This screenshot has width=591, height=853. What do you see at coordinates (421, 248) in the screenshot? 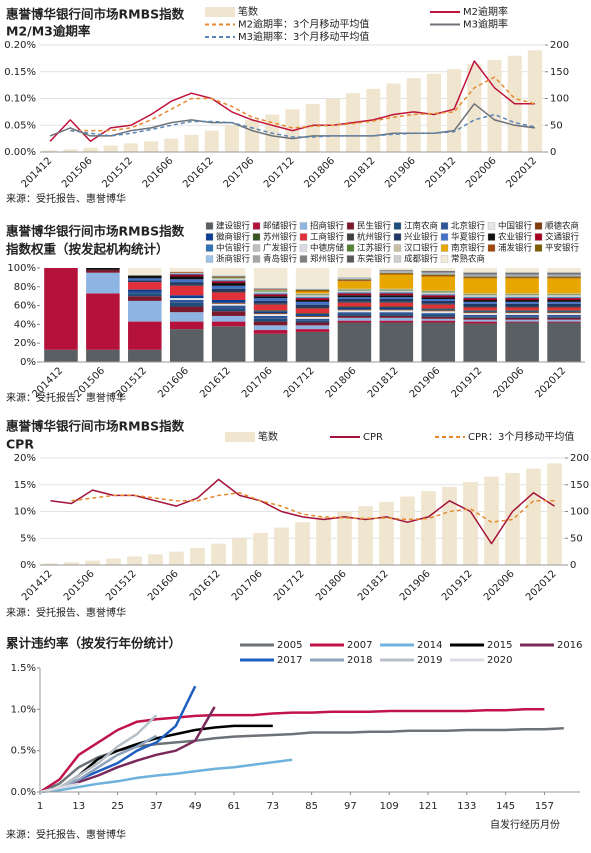
I see `legend-label: 汉口银行` at bounding box center [421, 248].